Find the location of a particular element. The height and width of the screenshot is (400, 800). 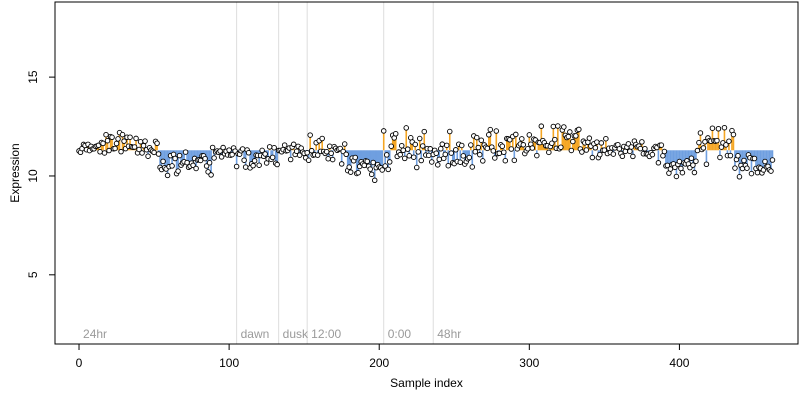

x-axis: 0 100 200 300 400 is located at coordinates (383, 357).